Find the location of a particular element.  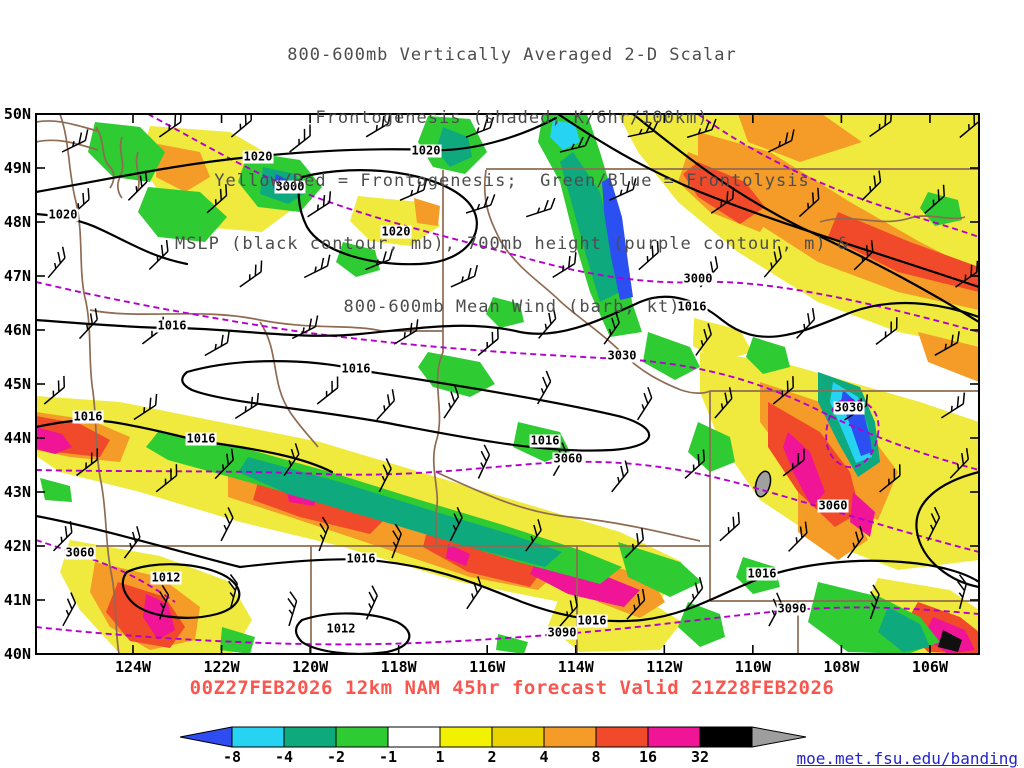

title-line-1: 800-600mb Vertically Averaged 2-D Scalar is located at coordinates (512, 55).